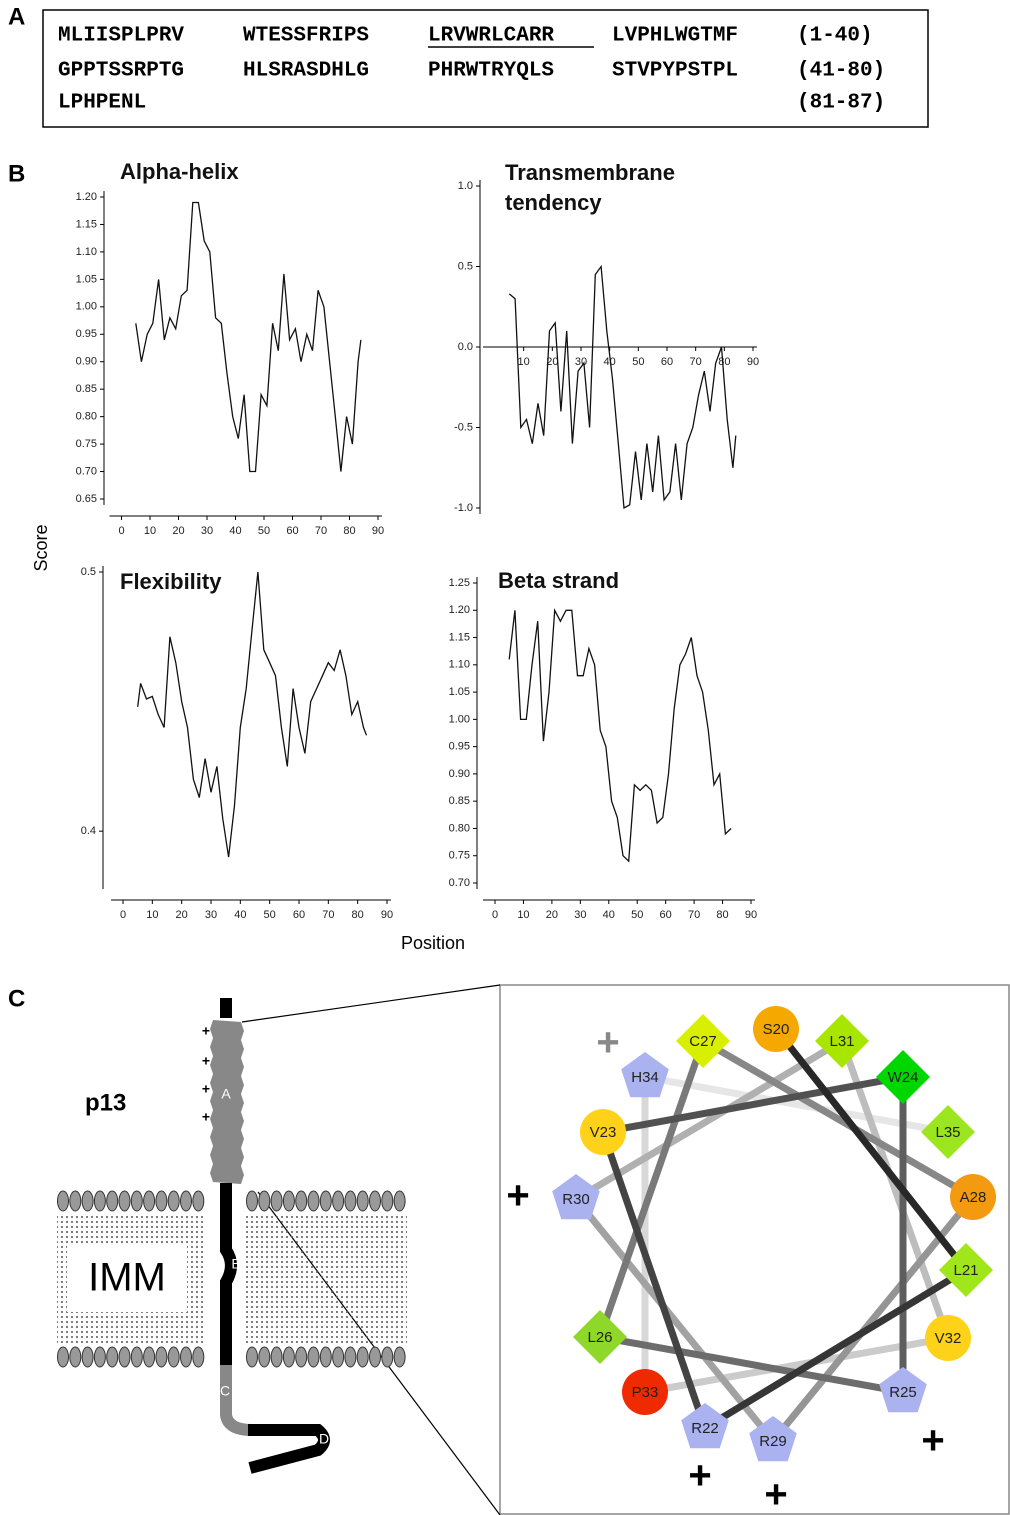 Image resolution: width=1010 pixels, height=1515 pixels. I want to click on sequence-range: (41-80), so click(841, 71).